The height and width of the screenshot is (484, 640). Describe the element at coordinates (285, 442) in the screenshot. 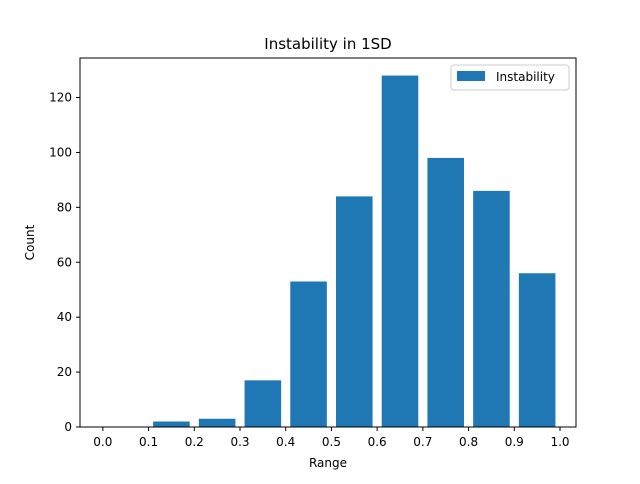

I see `x-tick-label-4: 0.4` at that location.